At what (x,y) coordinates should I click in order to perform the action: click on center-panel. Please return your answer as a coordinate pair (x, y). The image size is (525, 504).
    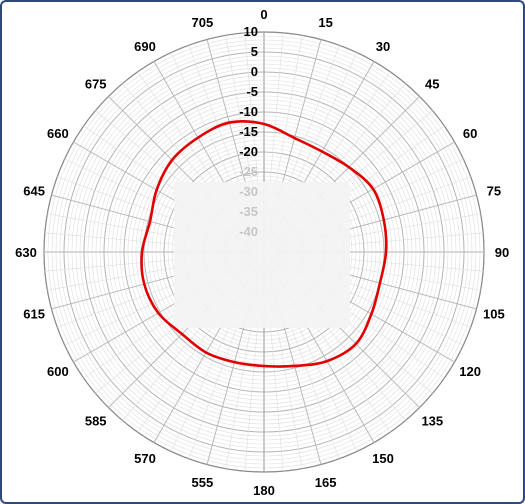
    Looking at the image, I should click on (262, 255).